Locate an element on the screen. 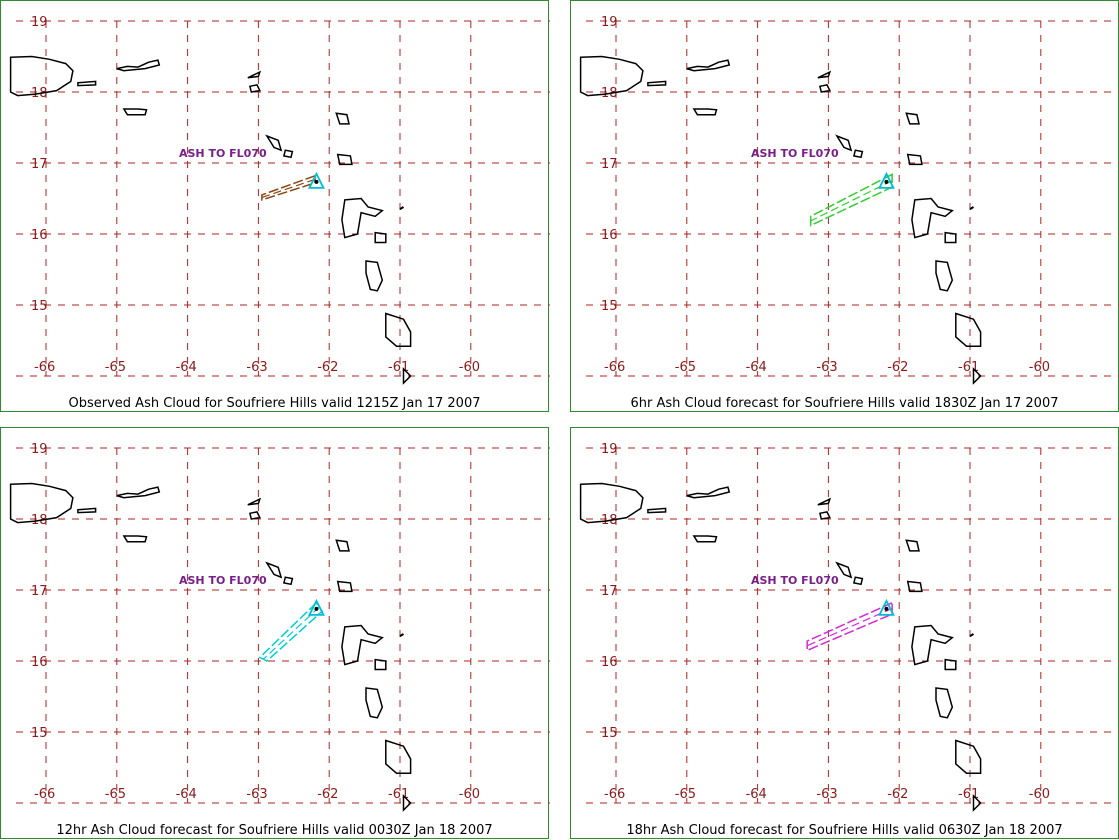  ash-cloud-outline is located at coordinates (849, 626).